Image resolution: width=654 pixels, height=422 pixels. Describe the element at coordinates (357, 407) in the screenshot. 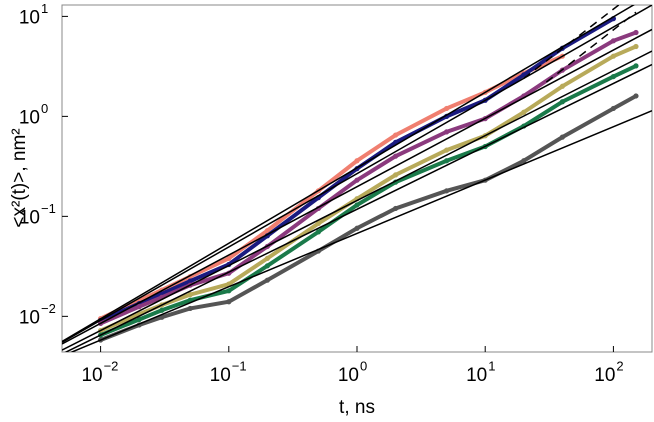

I see `x-axis-label: t, ns` at that location.